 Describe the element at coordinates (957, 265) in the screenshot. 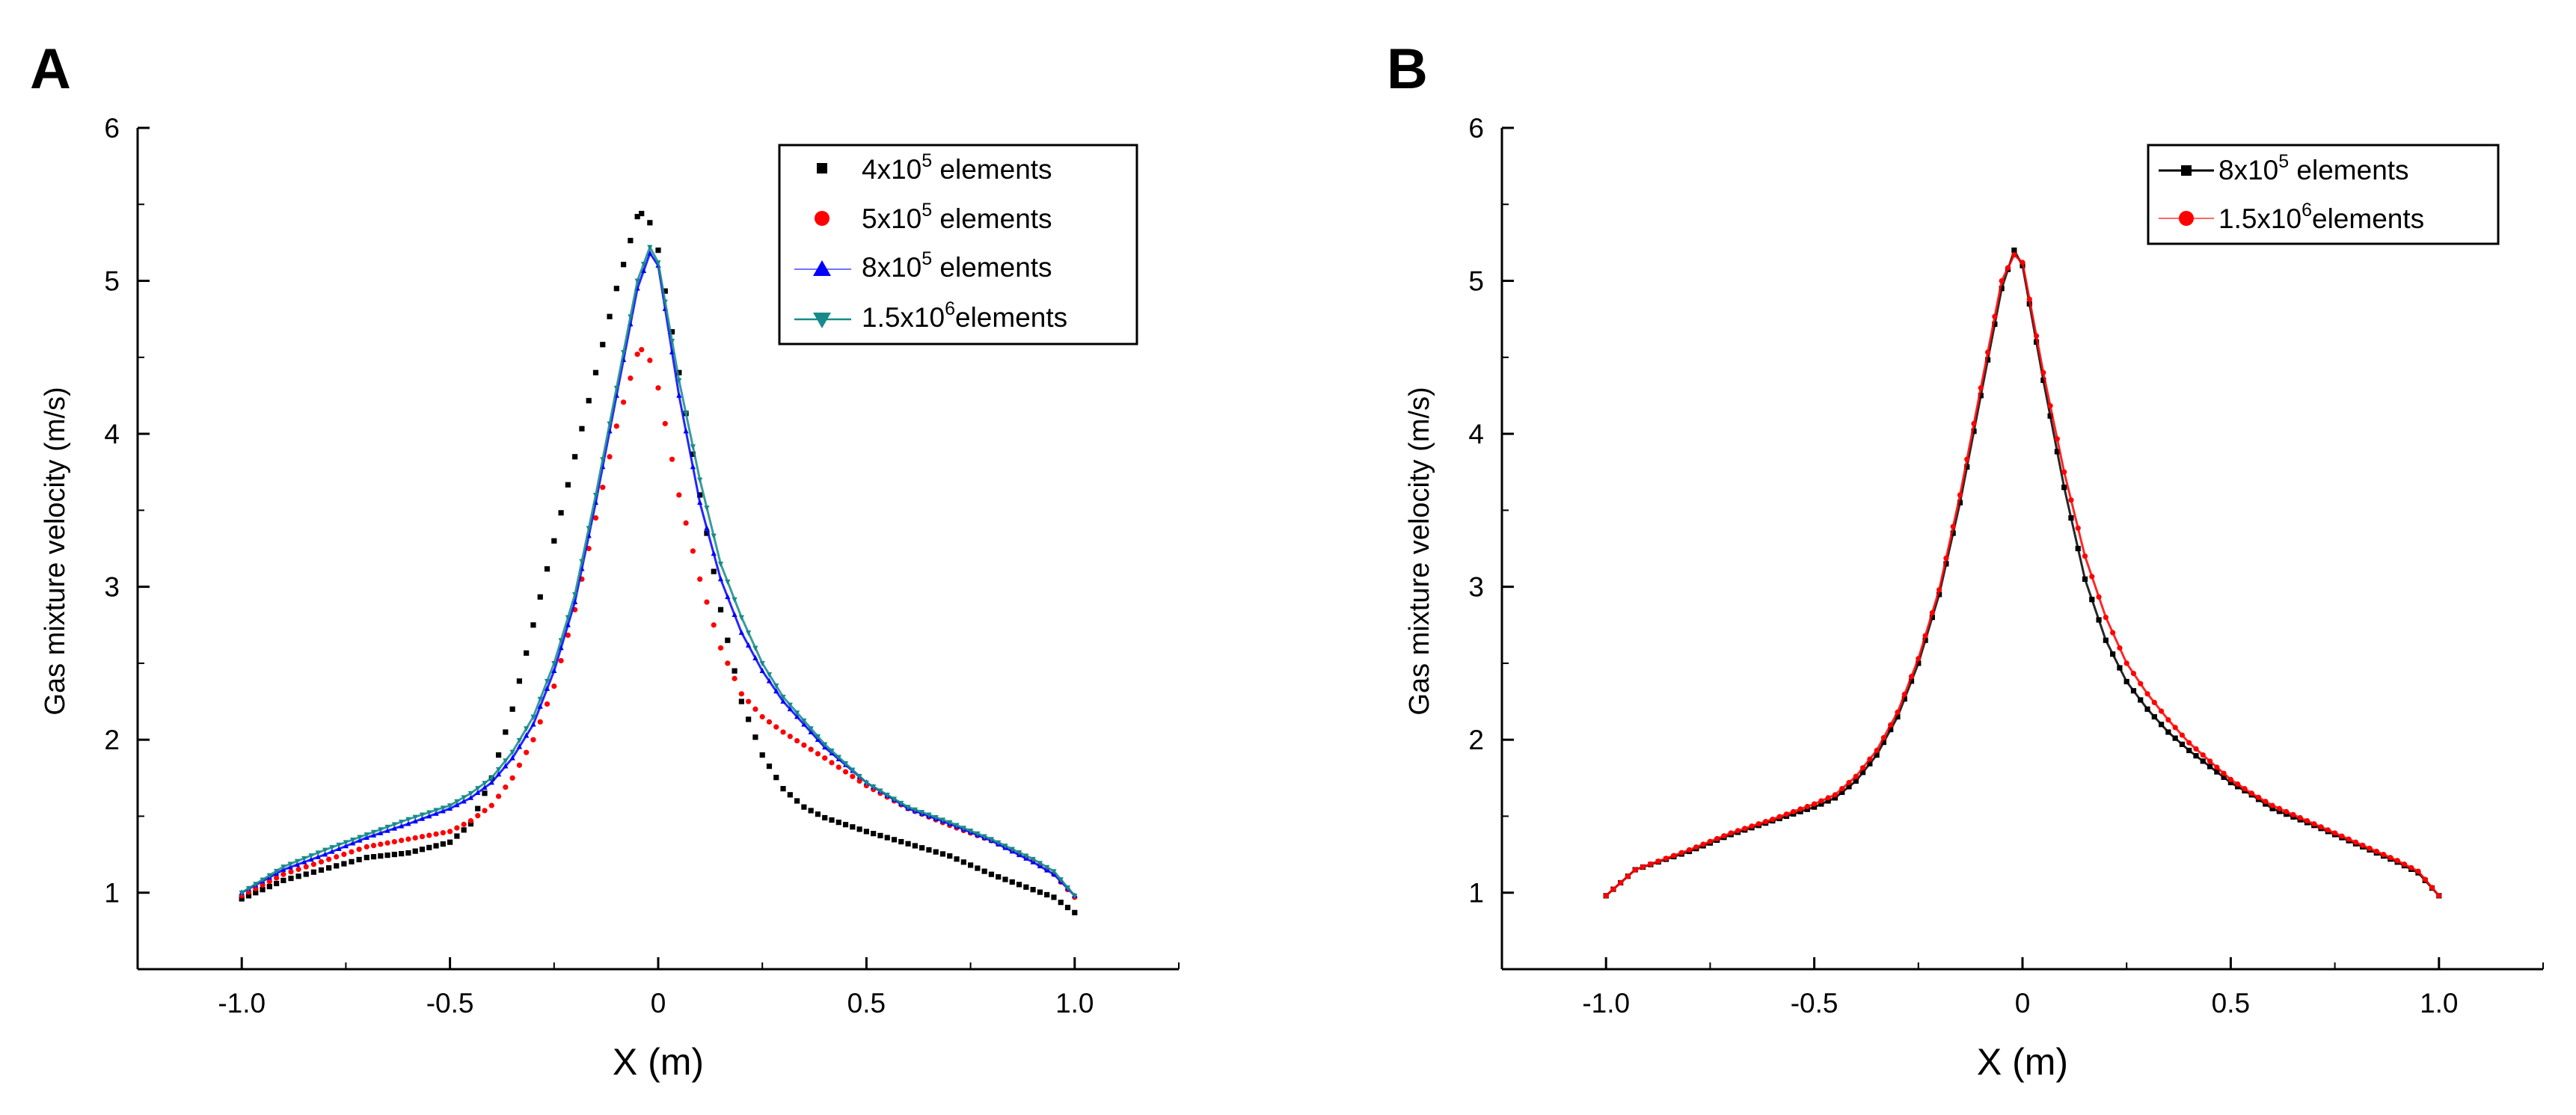

I see `panel-a-legend-label: 8x105 elements` at that location.